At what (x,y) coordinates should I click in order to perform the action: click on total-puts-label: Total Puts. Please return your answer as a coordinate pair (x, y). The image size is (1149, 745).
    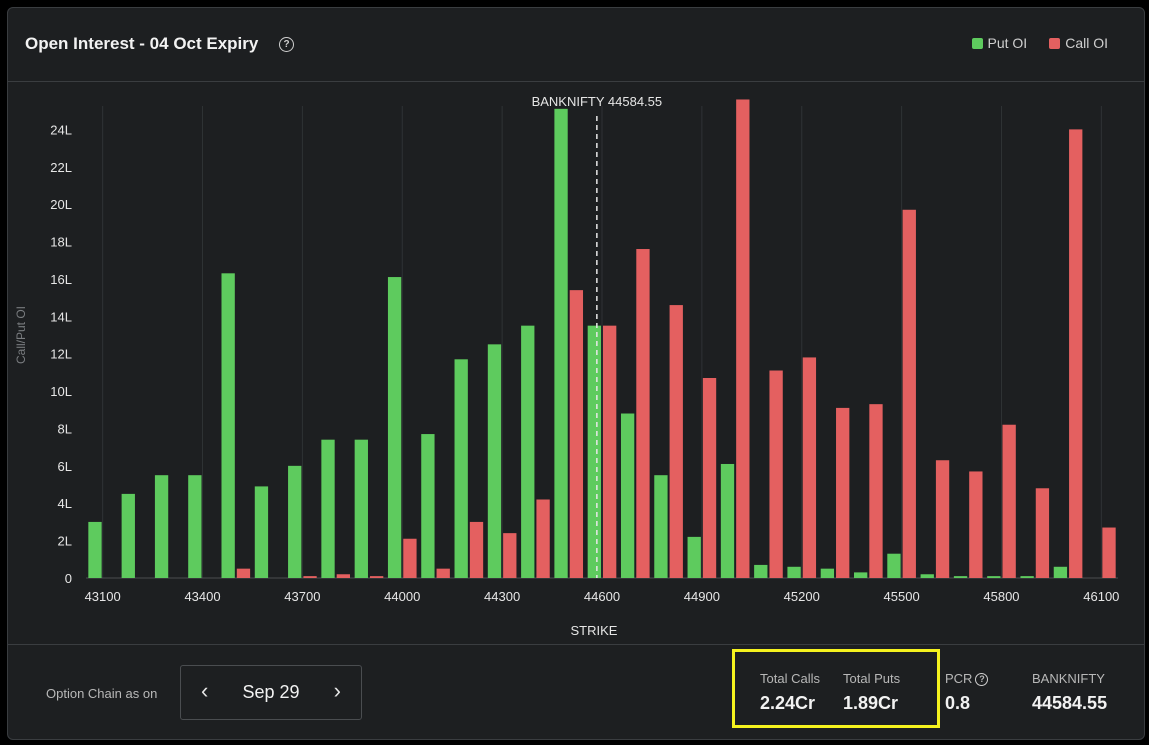
    Looking at the image, I should click on (872, 678).